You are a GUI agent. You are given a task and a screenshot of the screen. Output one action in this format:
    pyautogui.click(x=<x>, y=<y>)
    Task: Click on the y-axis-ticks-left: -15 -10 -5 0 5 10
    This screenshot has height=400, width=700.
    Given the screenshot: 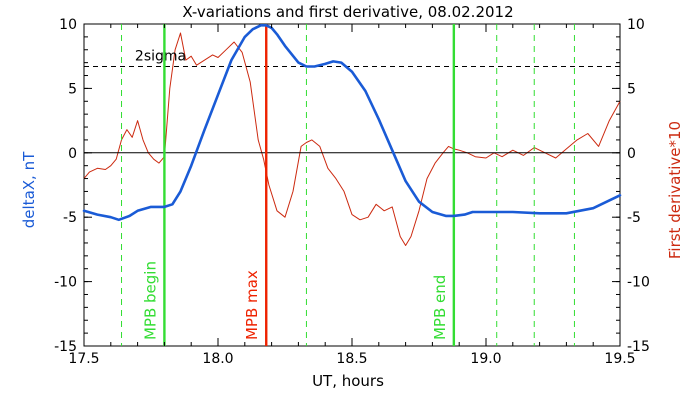 What is the action you would take?
    pyautogui.click(x=73, y=186)
    